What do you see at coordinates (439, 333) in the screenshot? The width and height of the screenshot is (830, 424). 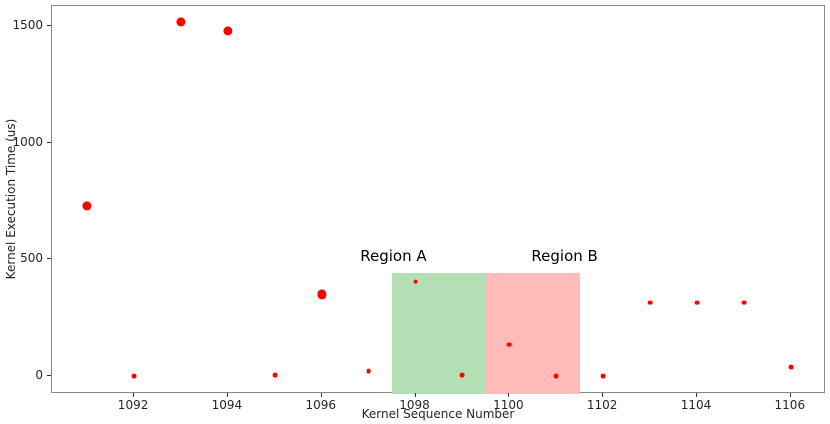 I see `highlight-region-region-a` at bounding box center [439, 333].